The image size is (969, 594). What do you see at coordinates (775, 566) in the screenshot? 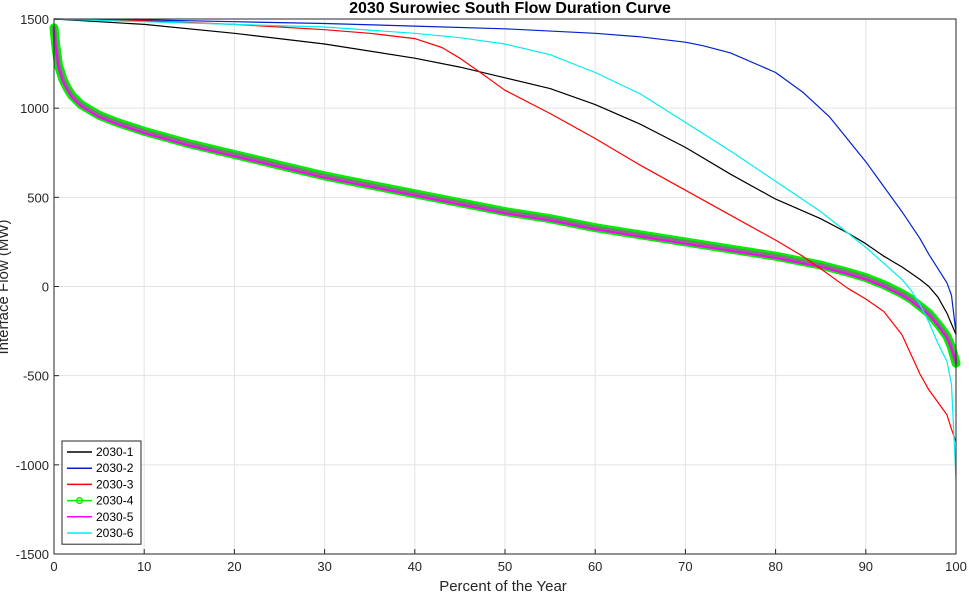
I see `x-tick-label: 80` at bounding box center [775, 566].